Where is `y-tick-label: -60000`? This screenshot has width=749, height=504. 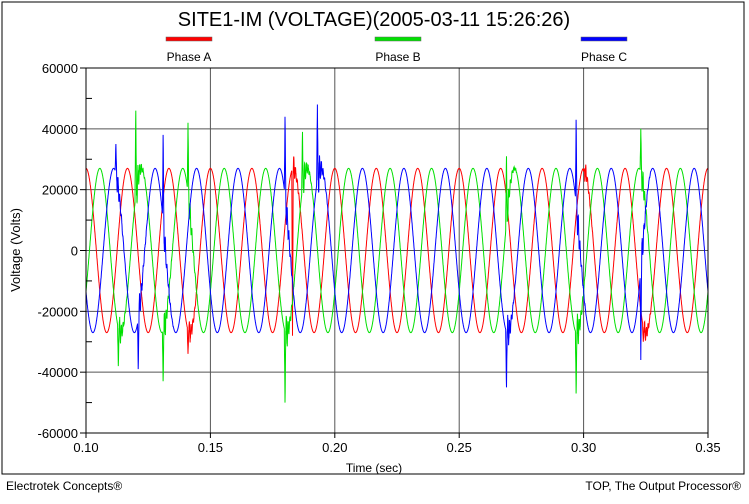
y-tick-label: -60000 is located at coordinates (58, 433).